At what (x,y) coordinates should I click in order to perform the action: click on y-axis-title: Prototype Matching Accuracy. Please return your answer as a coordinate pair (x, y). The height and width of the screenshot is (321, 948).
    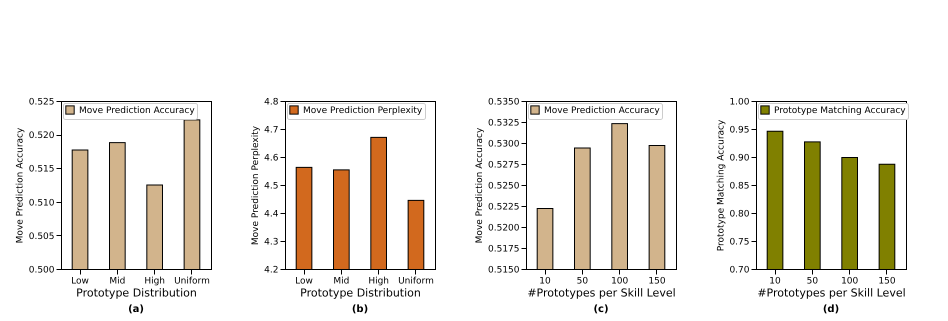
    Looking at the image, I should click on (721, 185).